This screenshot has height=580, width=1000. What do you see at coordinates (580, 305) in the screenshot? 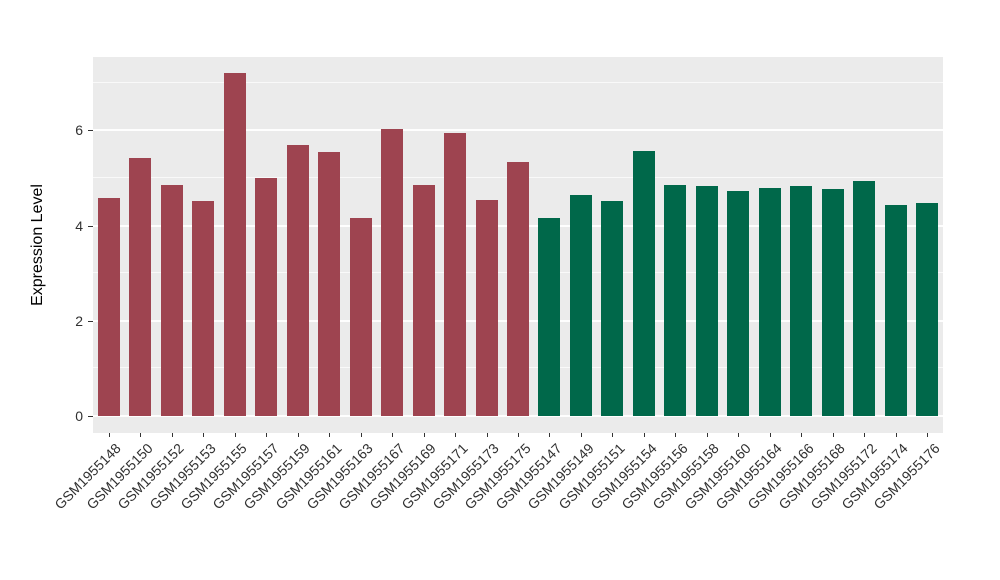
I see `bar-GSM1955149` at bounding box center [580, 305].